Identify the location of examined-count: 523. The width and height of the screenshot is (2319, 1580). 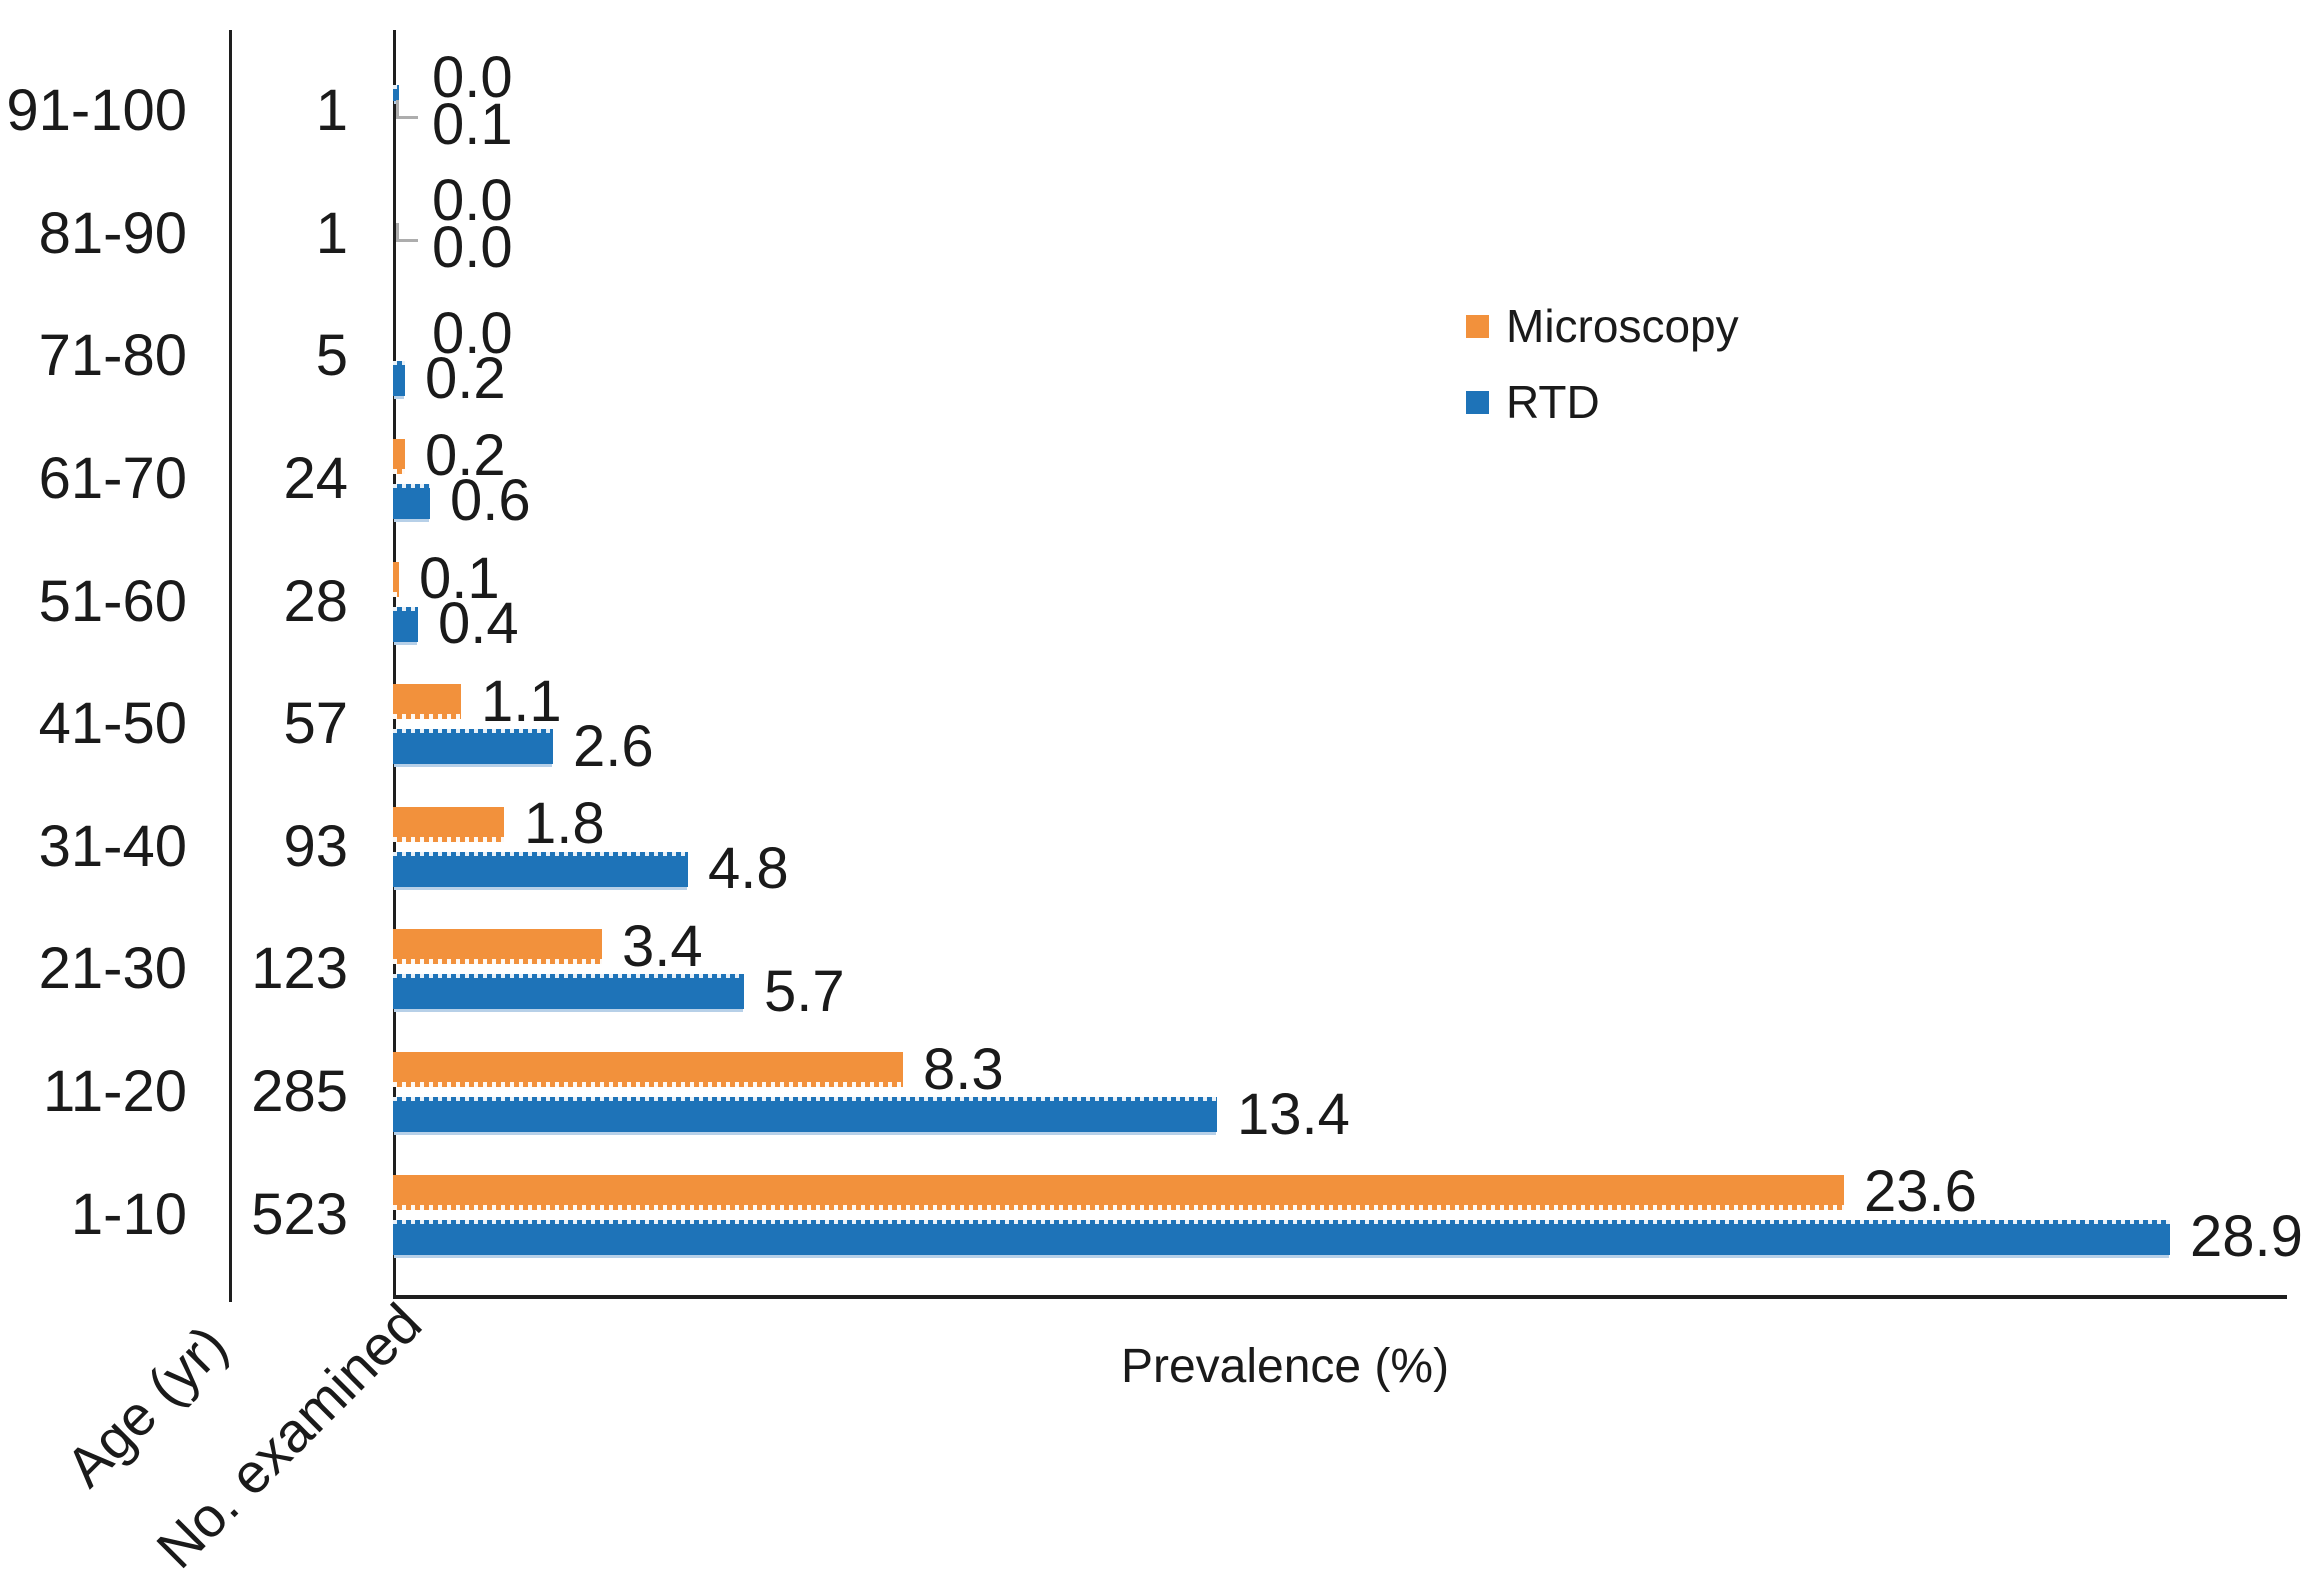
(299, 1214).